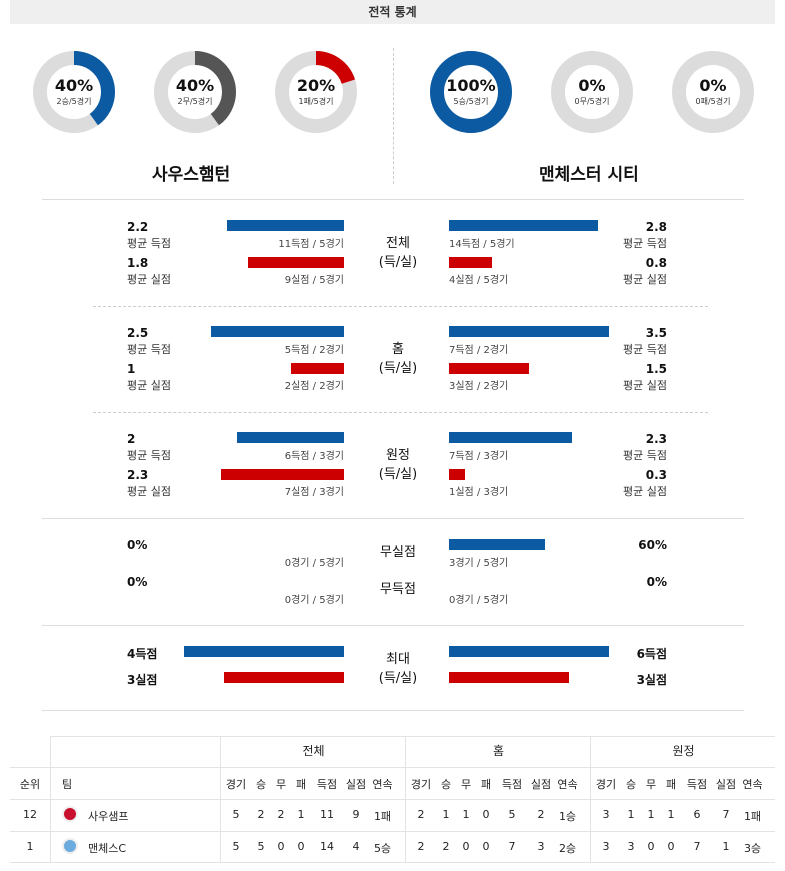  I want to click on group-header: 홈, so click(498, 751).